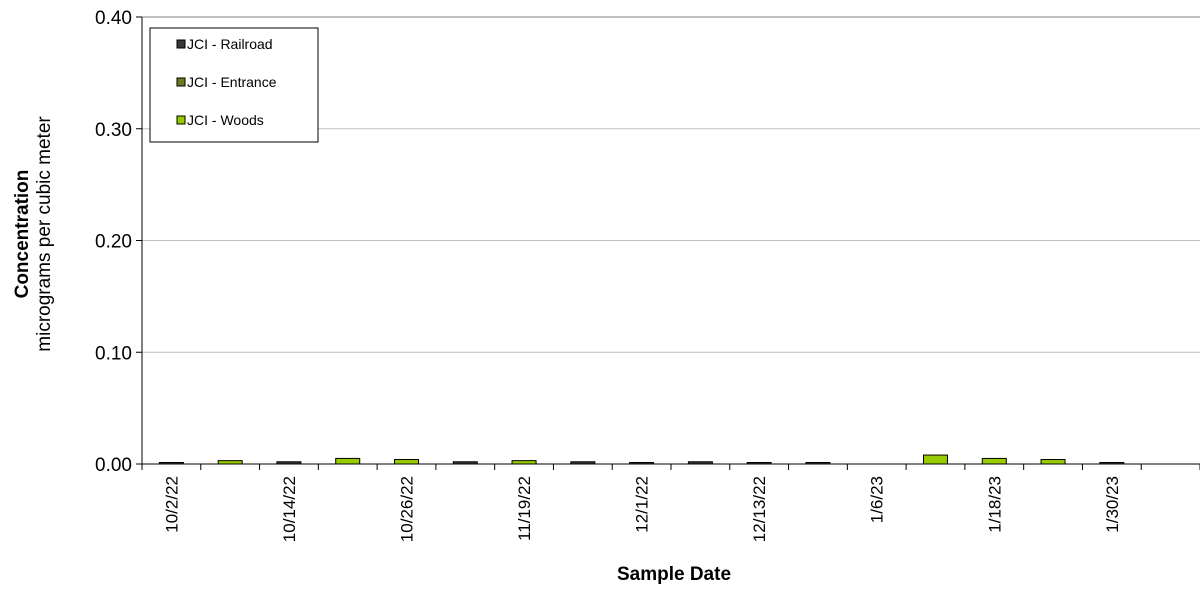 The image size is (1200, 592). What do you see at coordinates (877, 499) in the screenshot?
I see `x-tick-label: 1/6/23` at bounding box center [877, 499].